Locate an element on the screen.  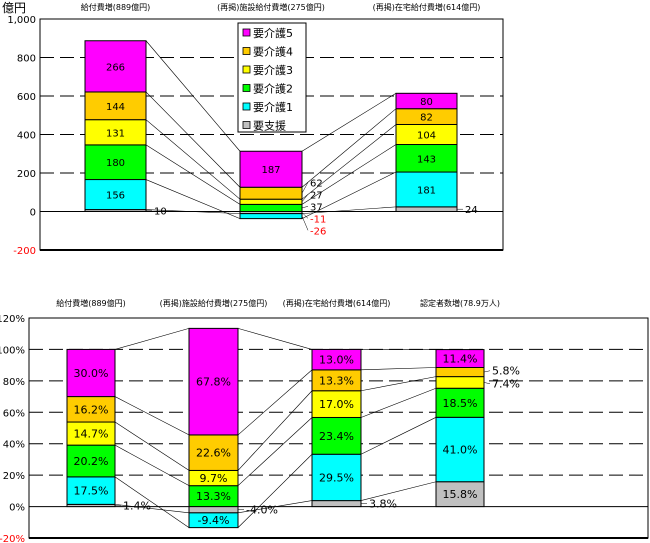
data-label: 24 is located at coordinates (471, 210).